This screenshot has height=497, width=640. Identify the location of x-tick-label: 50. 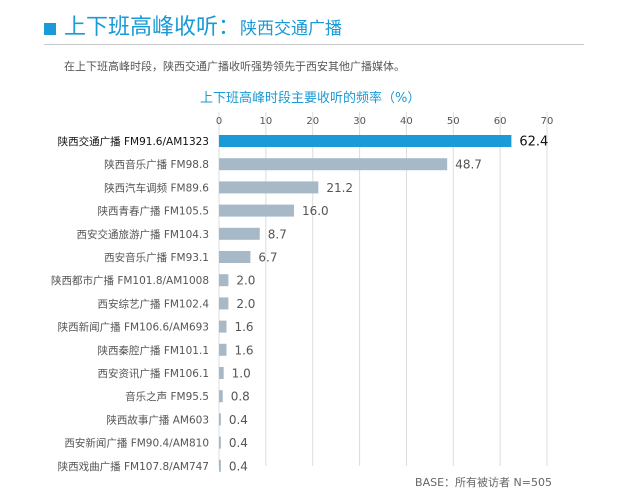
(453, 121).